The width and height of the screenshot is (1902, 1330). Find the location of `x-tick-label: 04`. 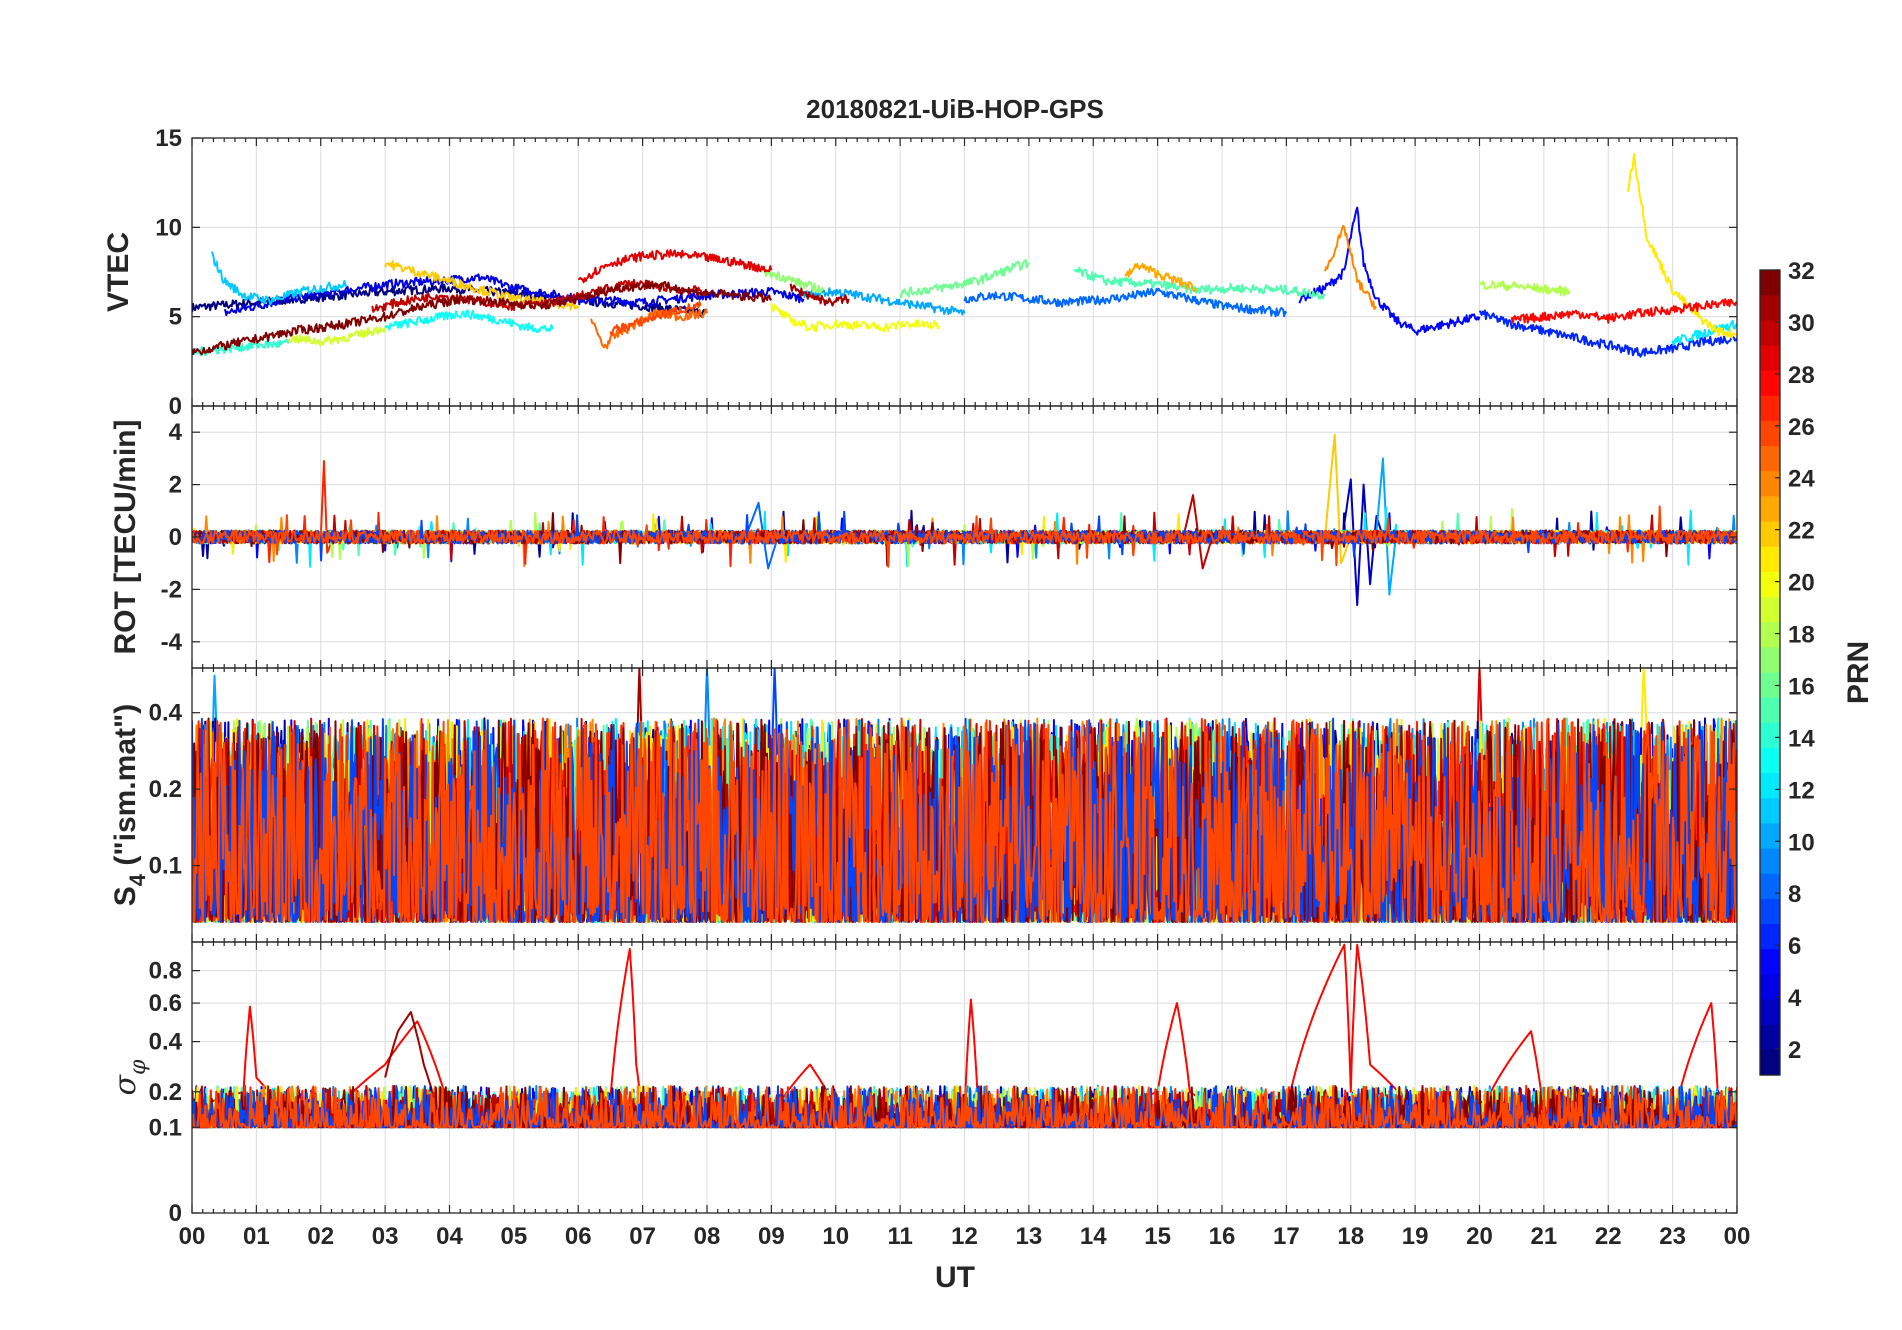

x-tick-label: 04 is located at coordinates (449, 1236).